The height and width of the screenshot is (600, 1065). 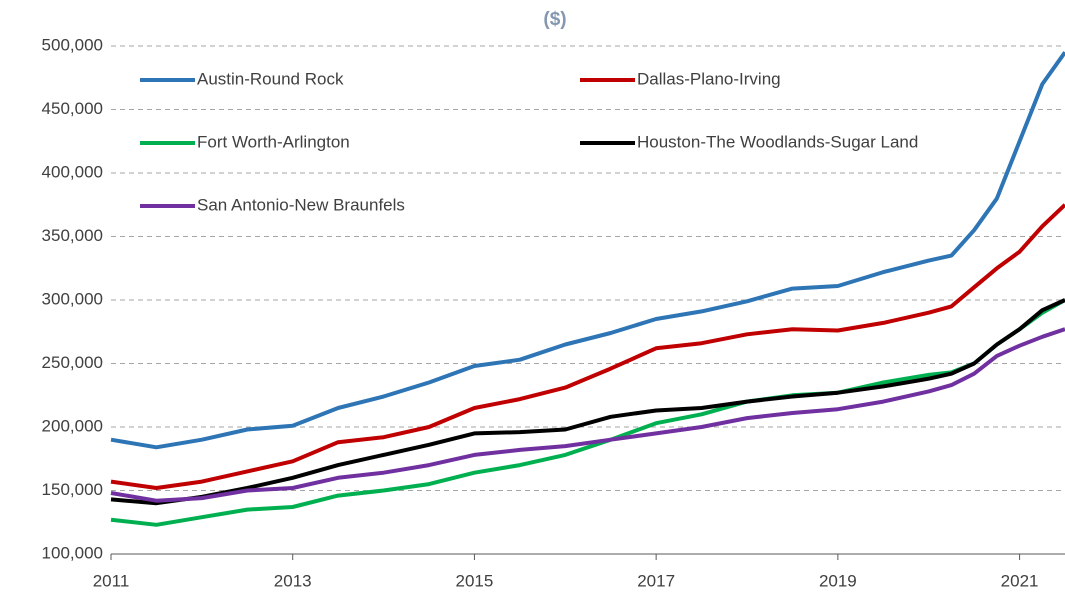 What do you see at coordinates (777, 141) in the screenshot?
I see `legend-label: Houston-The Woodlands-Sugar Land` at bounding box center [777, 141].